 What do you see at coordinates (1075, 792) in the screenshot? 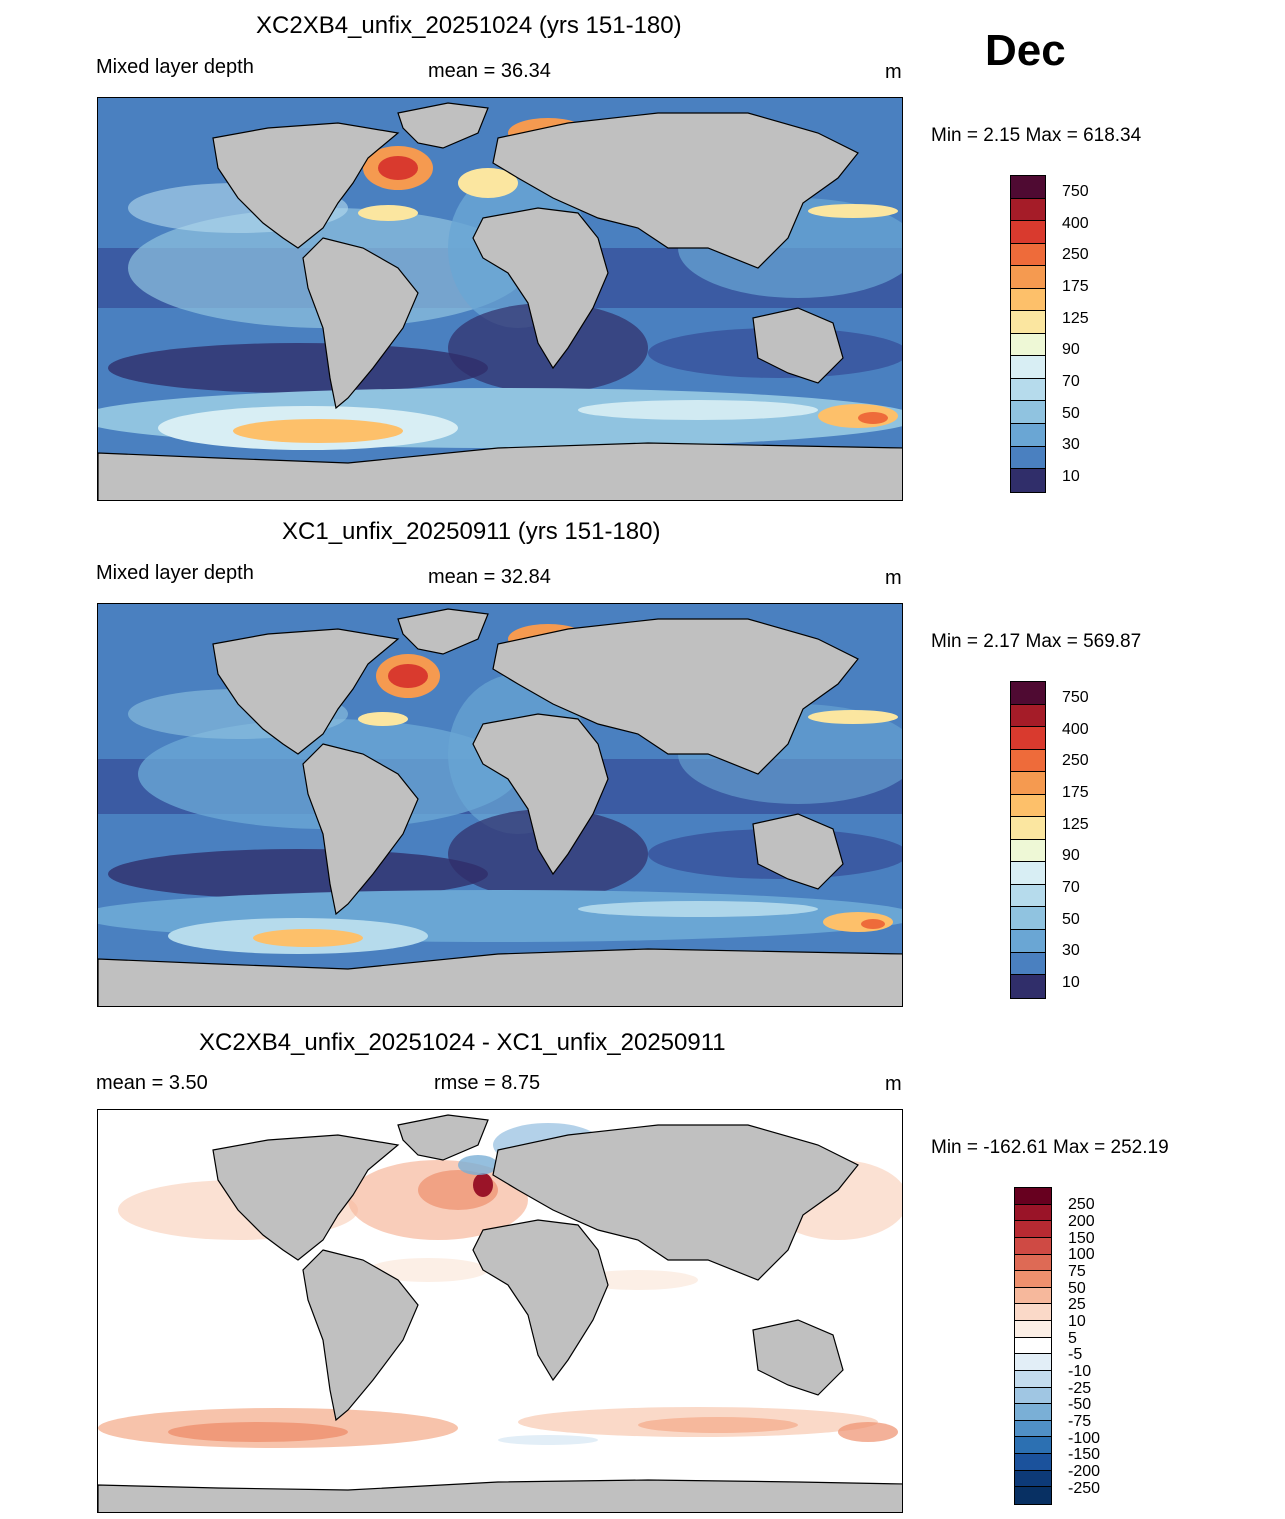
I see `panel2-colorbar-label: 175` at bounding box center [1075, 792].